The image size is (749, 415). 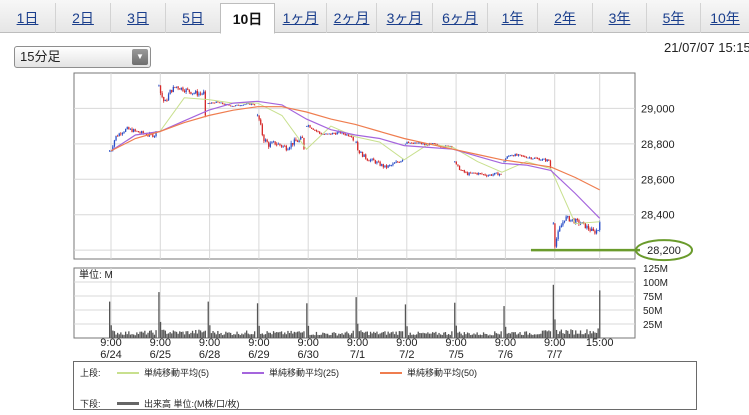 I want to click on volume-tick-label: 125M, so click(x=655, y=269).